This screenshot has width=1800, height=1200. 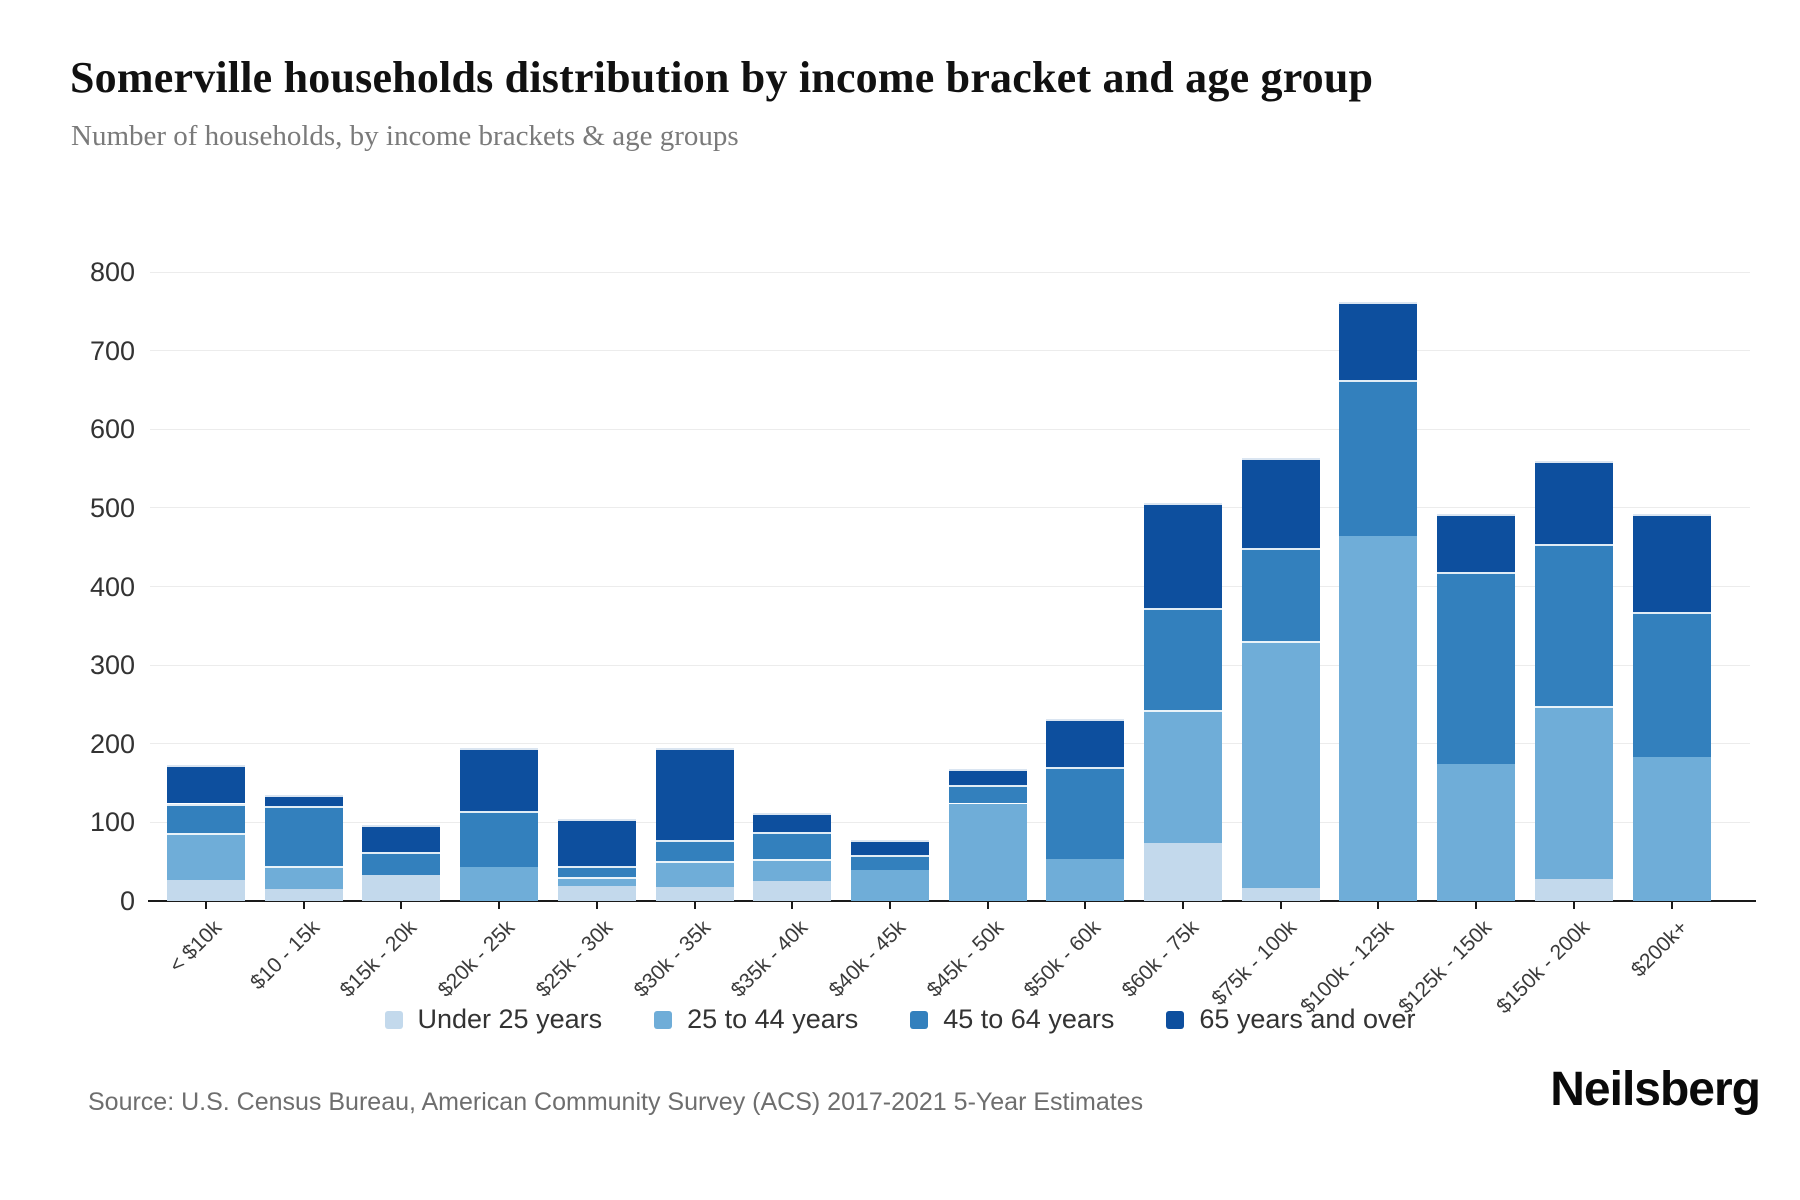 I want to click on y-axis-tick-label: 400, so click(x=112, y=586).